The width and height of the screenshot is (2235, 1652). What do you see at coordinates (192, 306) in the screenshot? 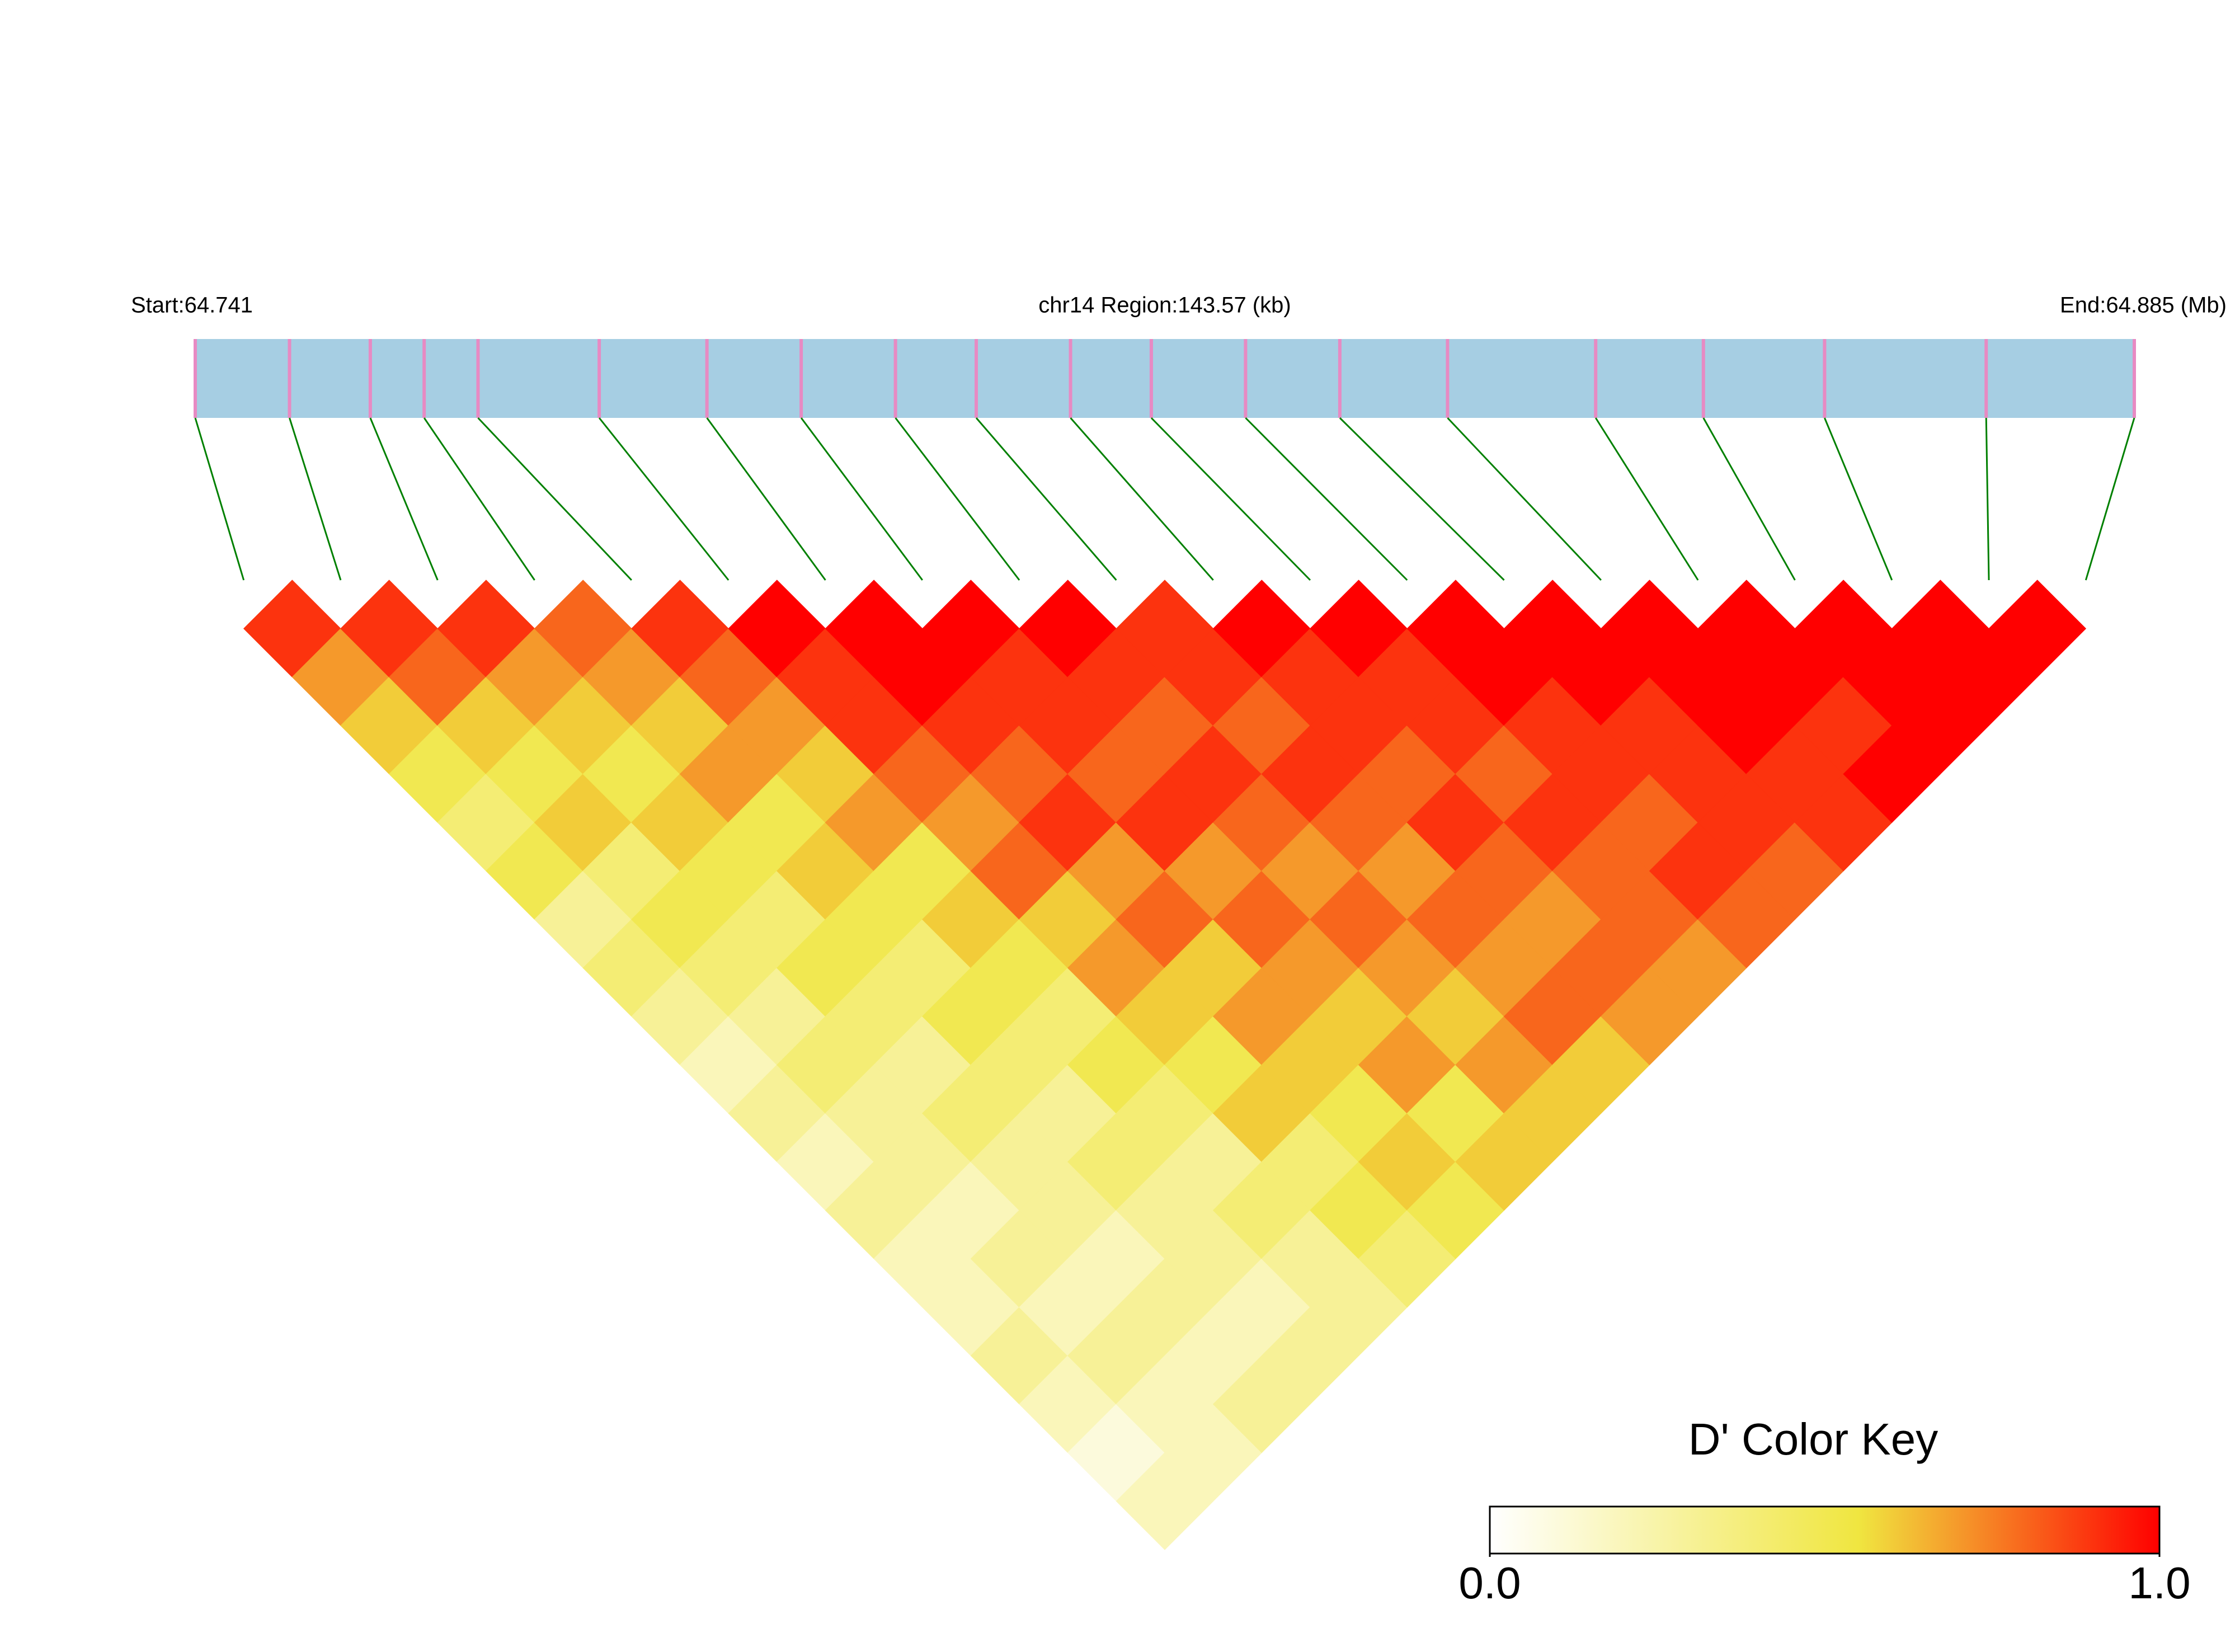
I see `start-label: Start:64.741` at bounding box center [192, 306].